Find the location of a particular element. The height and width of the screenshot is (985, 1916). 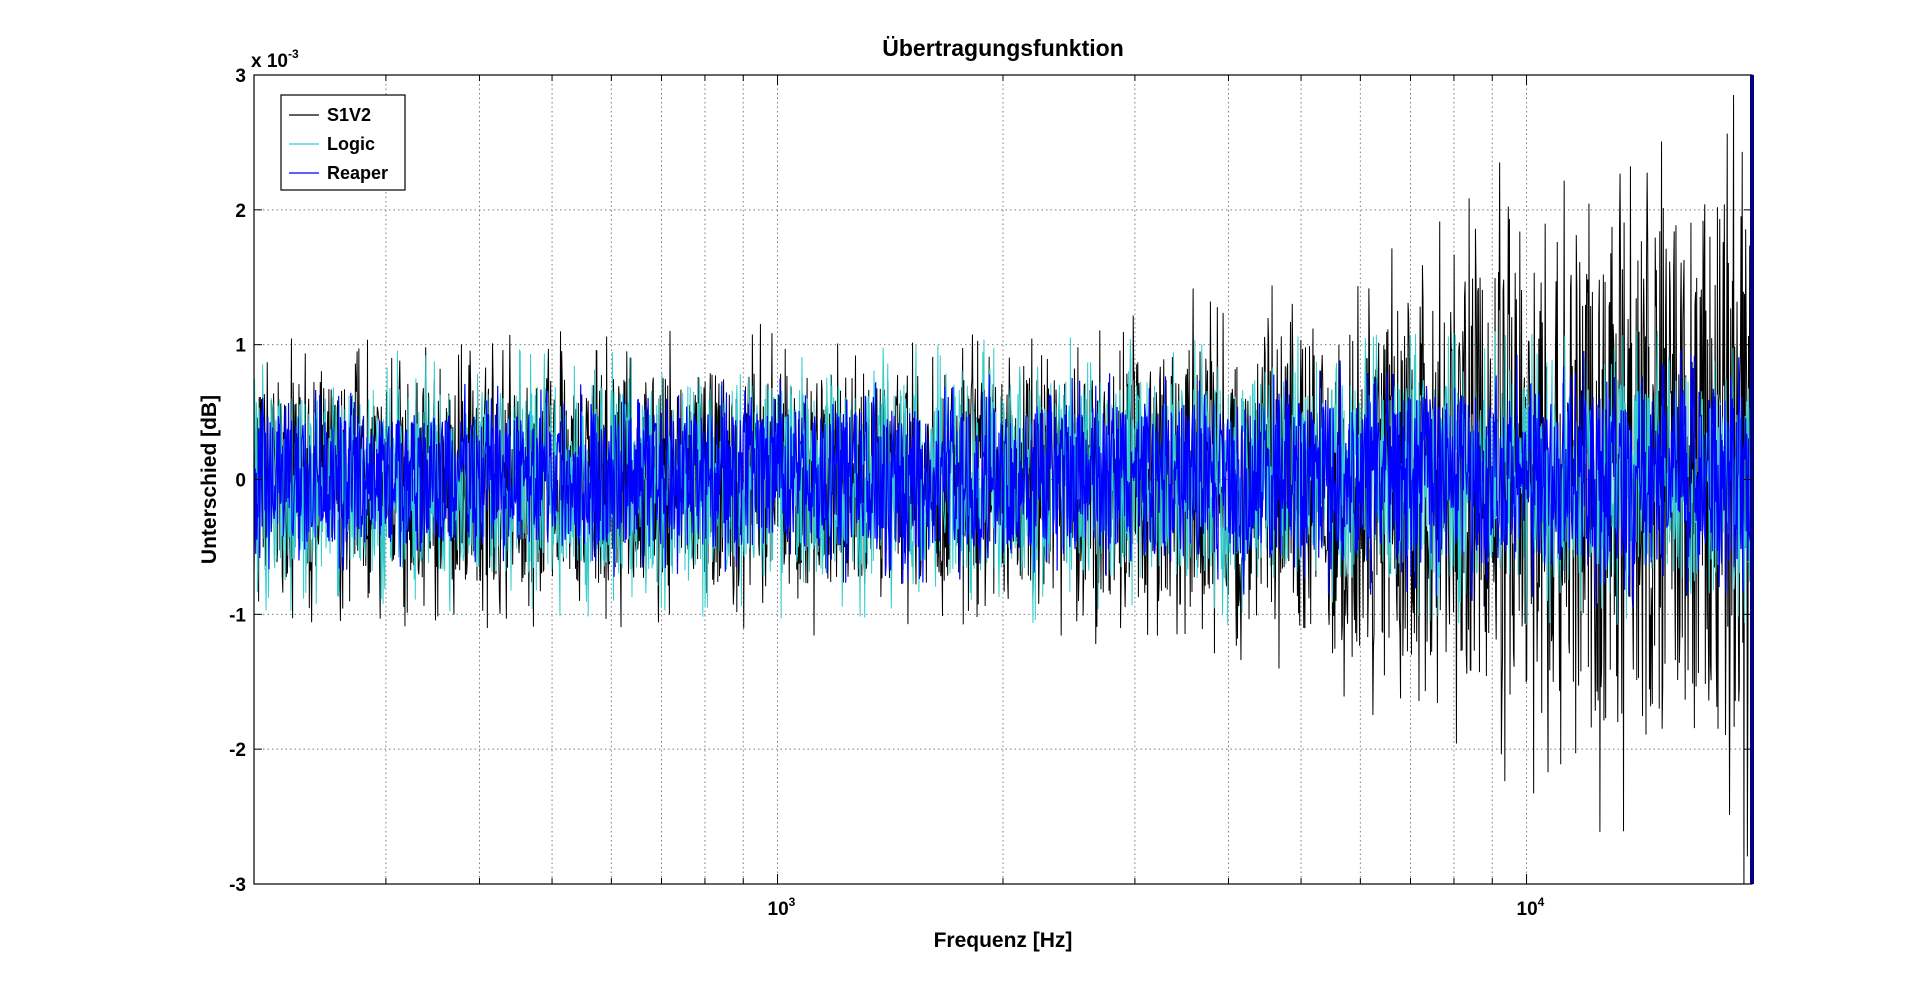

x-tick-label: 10³ is located at coordinates (782, 907).